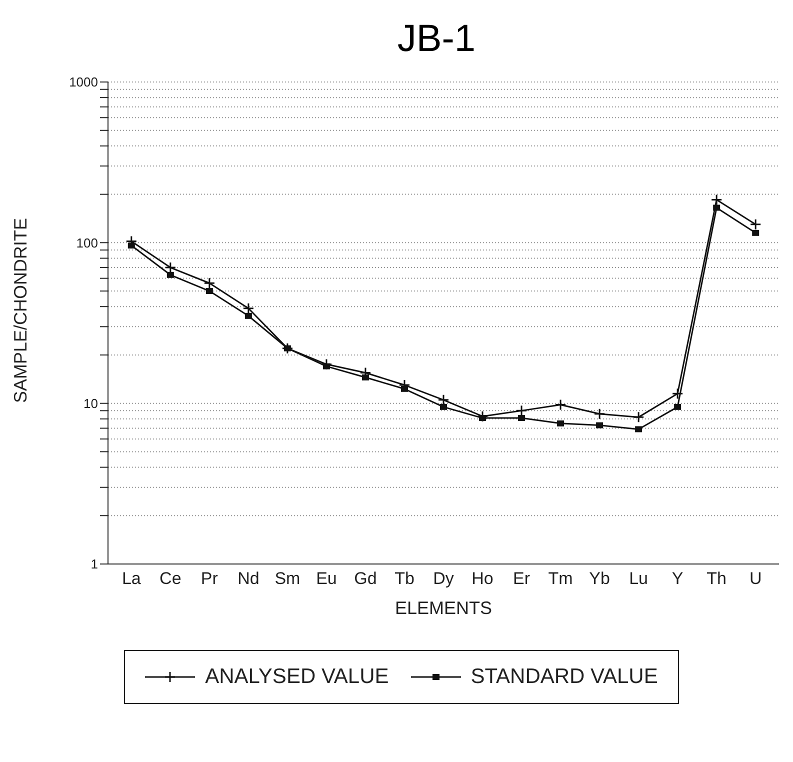 This screenshot has height=762, width=793. I want to click on x-axis-title: ELEMENTS, so click(443, 608).